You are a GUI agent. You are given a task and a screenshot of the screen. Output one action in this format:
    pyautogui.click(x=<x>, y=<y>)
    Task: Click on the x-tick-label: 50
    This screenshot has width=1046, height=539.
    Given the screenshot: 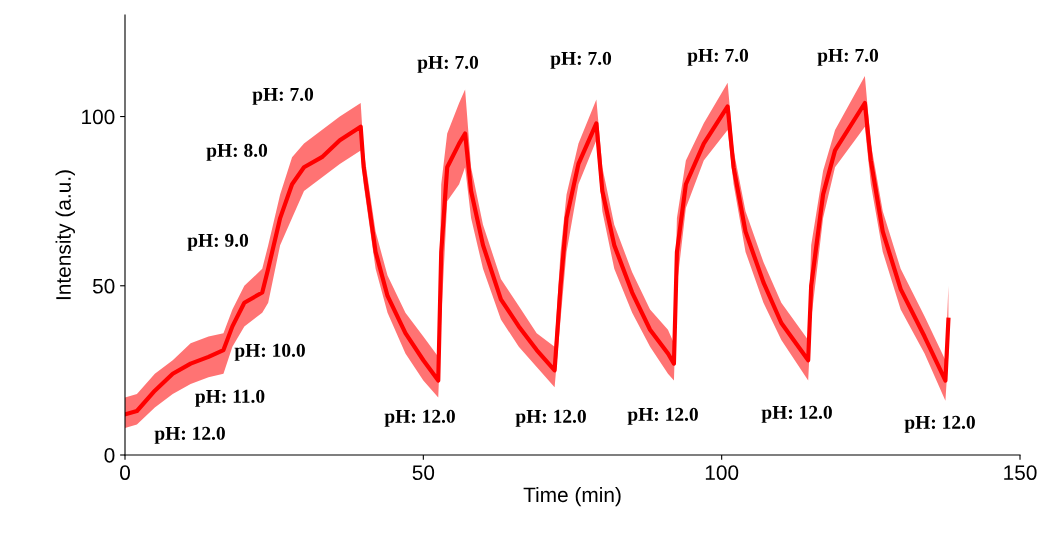 What is the action you would take?
    pyautogui.click(x=423, y=473)
    